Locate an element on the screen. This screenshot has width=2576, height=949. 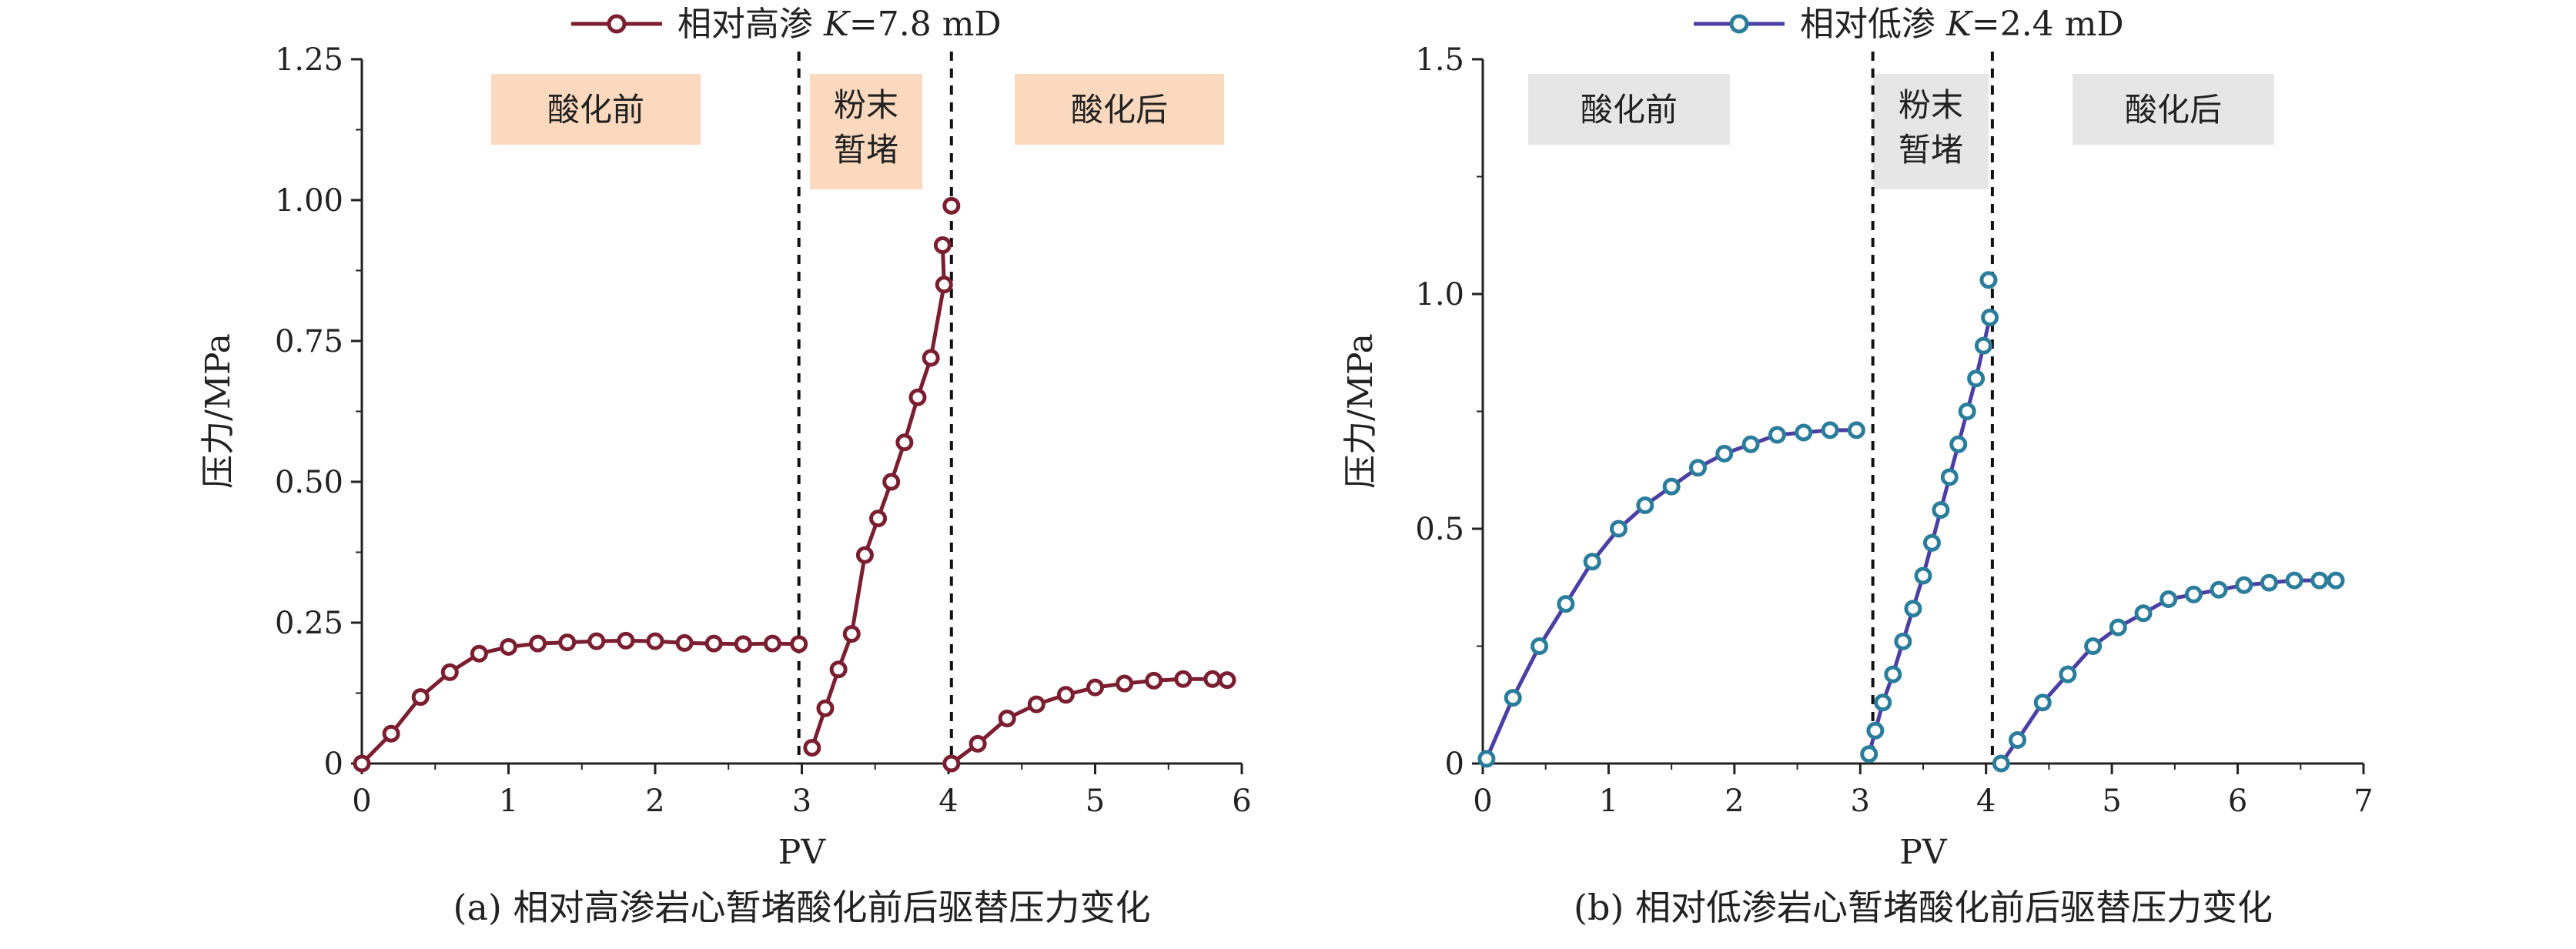
y-axis-label: 压力/MPa is located at coordinates (1360, 411).